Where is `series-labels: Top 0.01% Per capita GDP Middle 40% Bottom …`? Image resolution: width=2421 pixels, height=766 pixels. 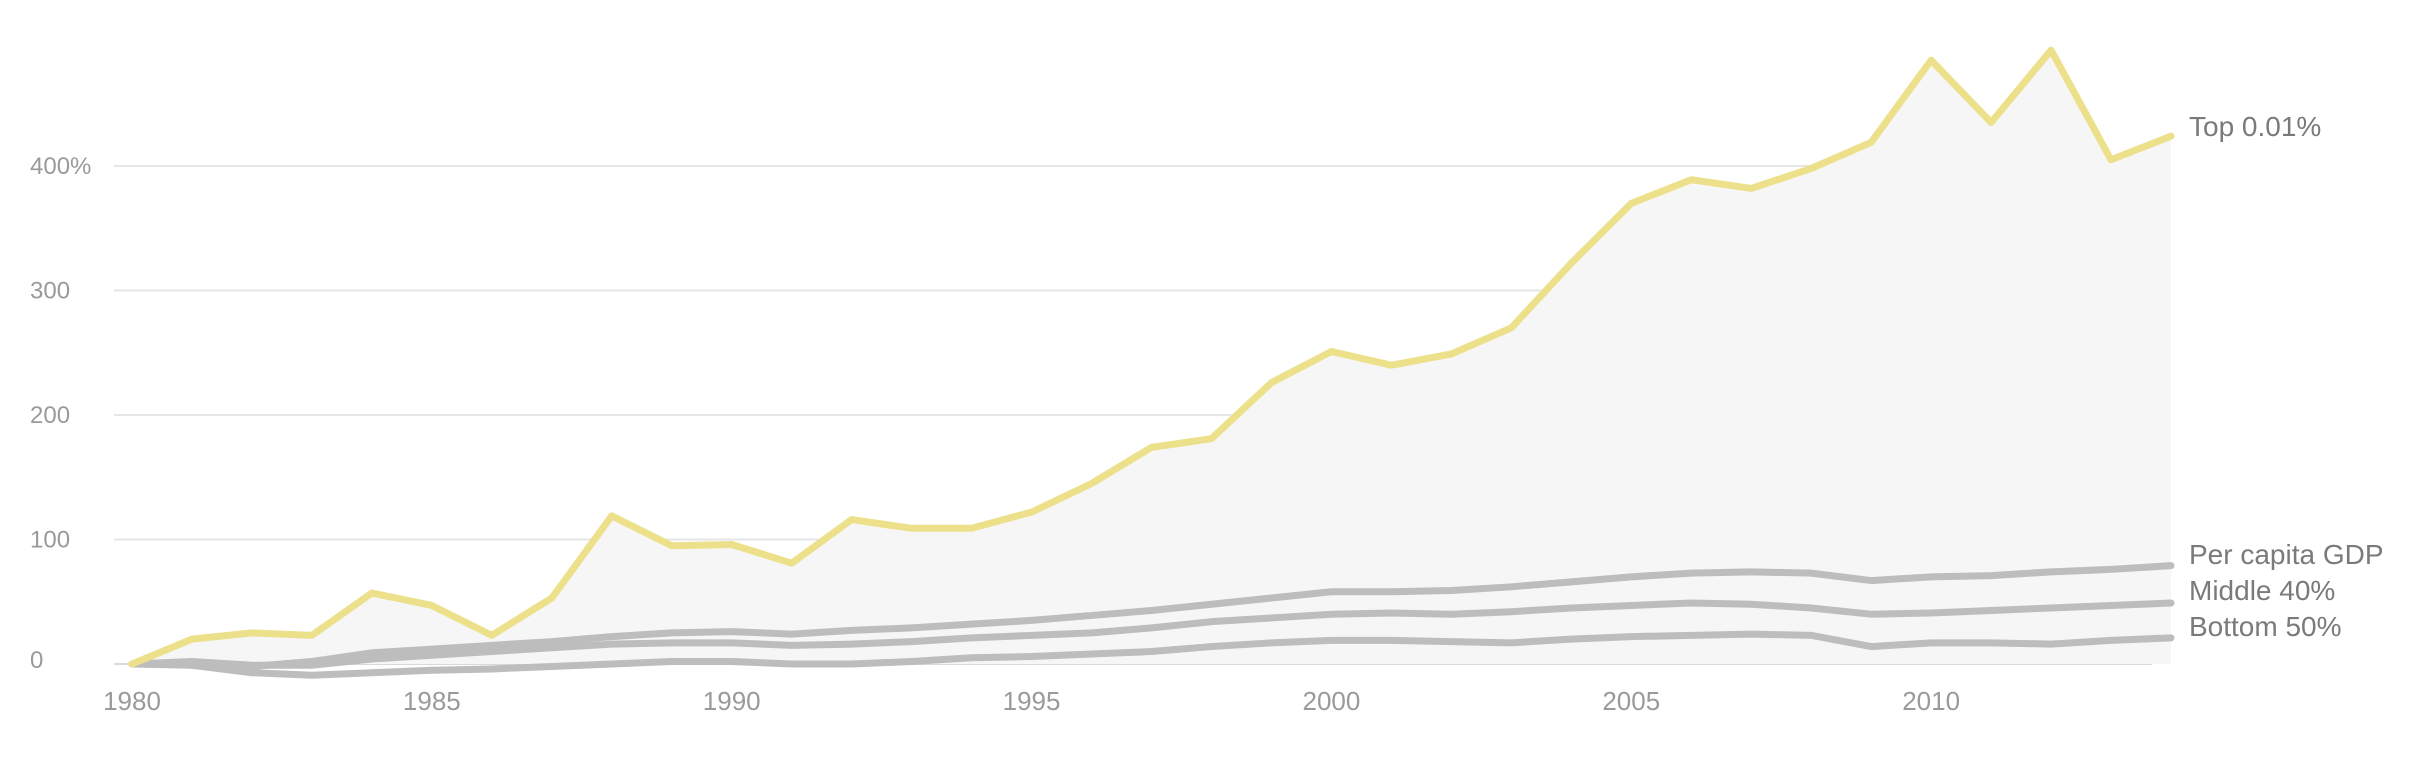 series-labels: Top 0.01% Per capita GDP Middle 40% Bottom … is located at coordinates (2286, 376).